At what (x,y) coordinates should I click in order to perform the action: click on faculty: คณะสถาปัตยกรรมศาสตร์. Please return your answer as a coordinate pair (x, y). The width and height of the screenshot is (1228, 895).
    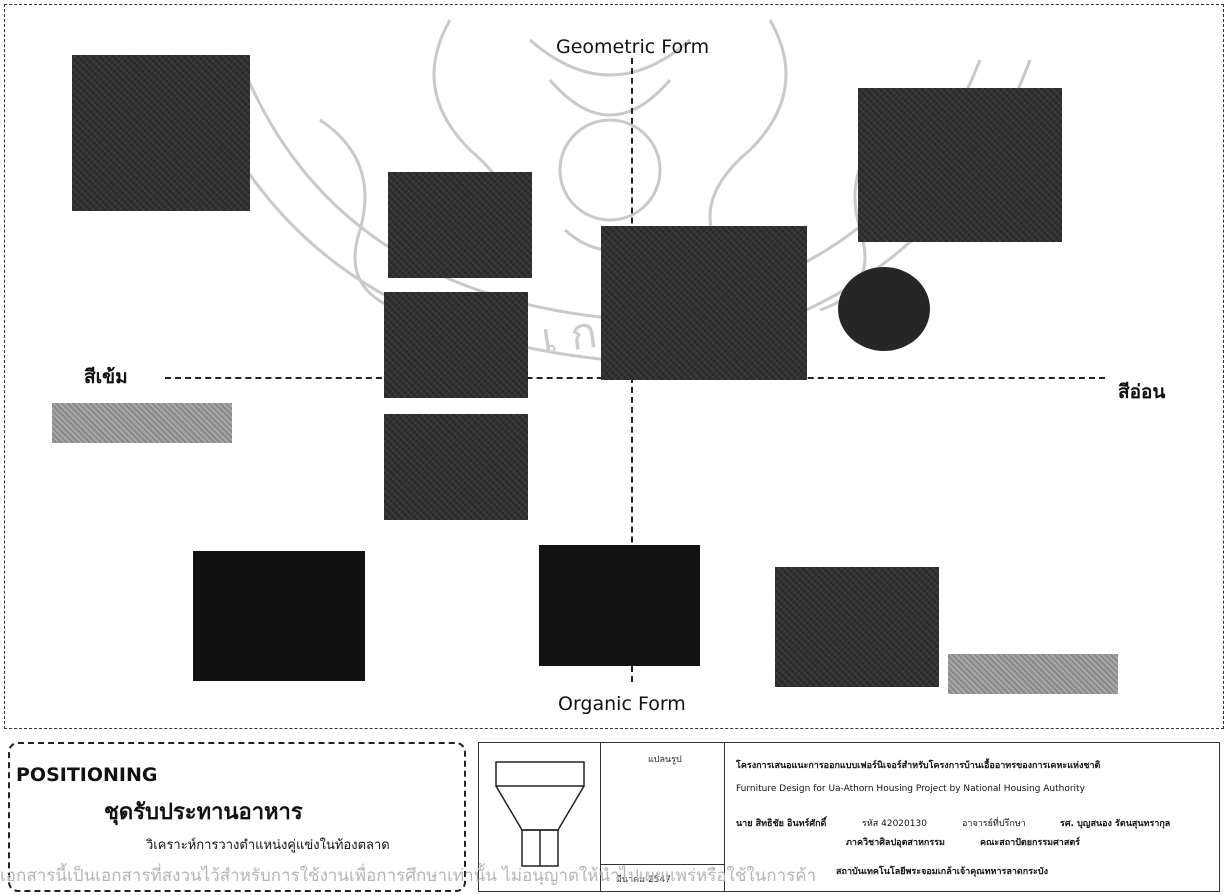
    Looking at the image, I should click on (1030, 843).